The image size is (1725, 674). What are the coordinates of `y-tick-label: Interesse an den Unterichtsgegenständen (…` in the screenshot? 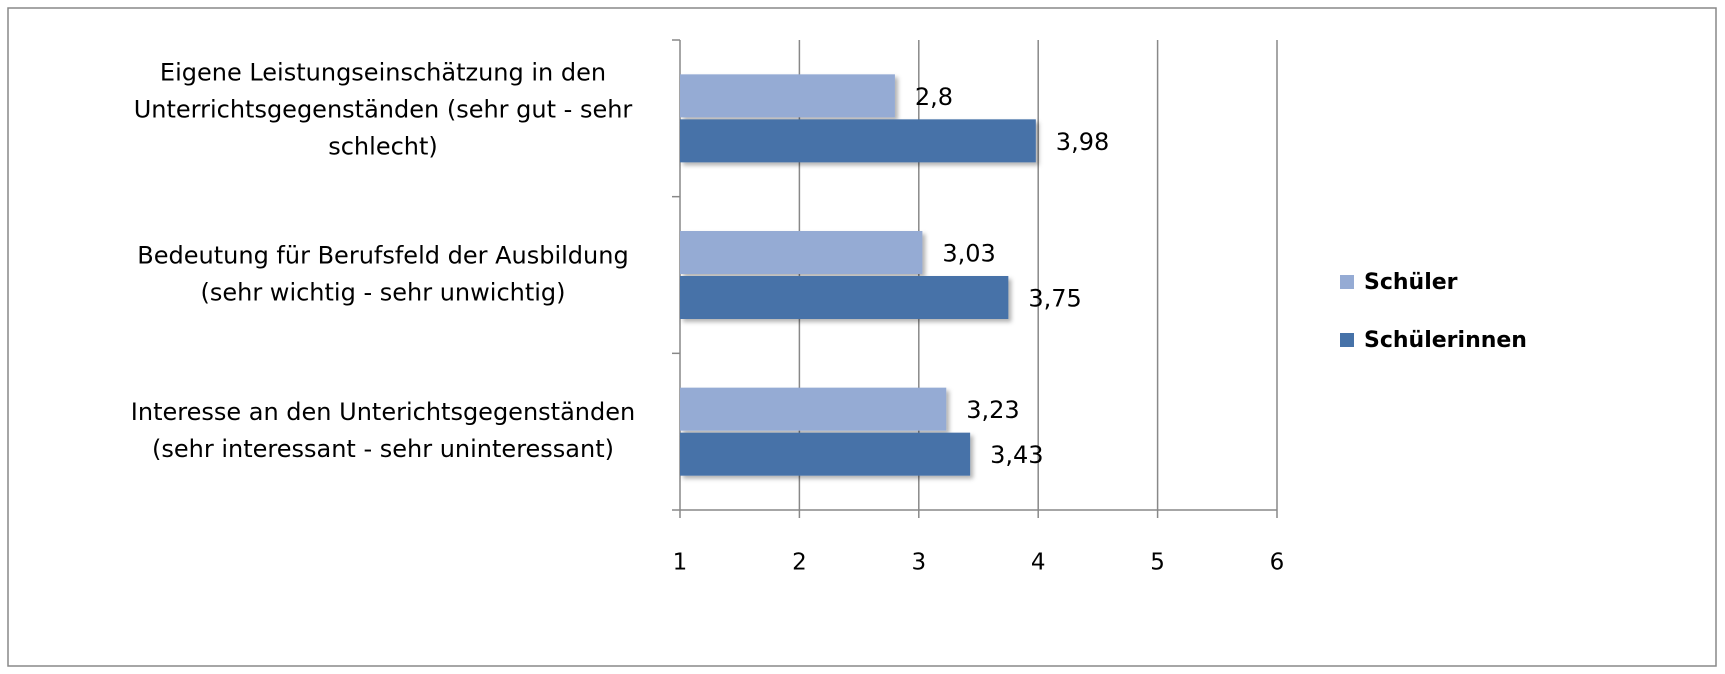 It's located at (383, 430).